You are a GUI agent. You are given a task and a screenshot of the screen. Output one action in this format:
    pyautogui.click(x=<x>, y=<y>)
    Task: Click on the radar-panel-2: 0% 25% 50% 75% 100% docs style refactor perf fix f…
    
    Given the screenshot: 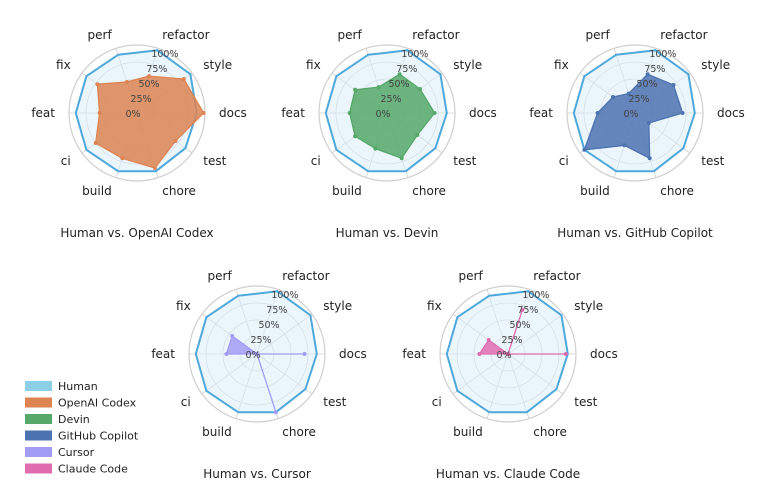 What is the action you would take?
    pyautogui.click(x=388, y=134)
    